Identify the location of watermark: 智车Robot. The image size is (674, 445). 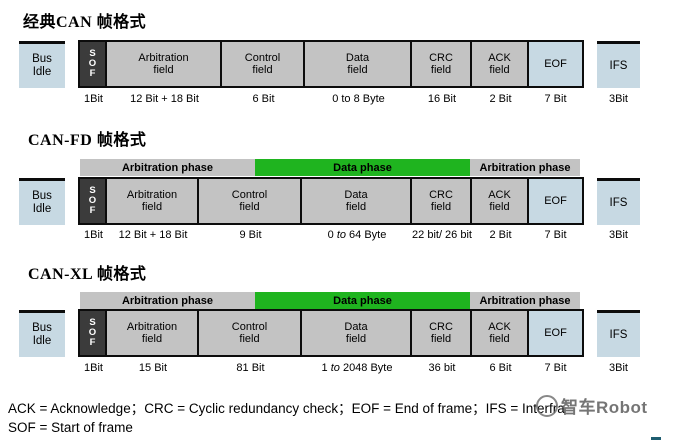
(592, 405).